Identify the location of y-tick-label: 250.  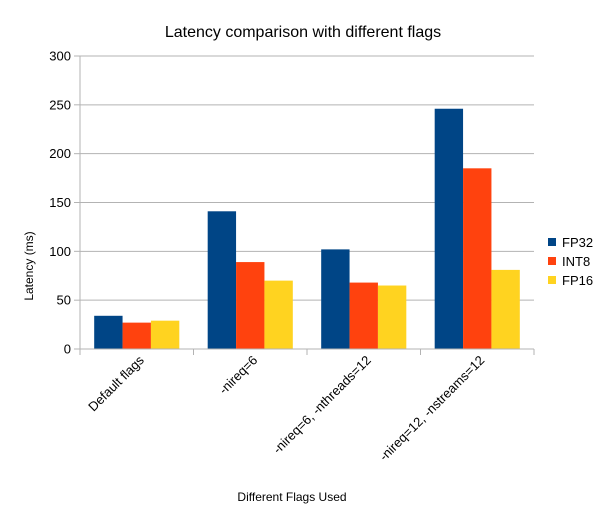
(60, 104).